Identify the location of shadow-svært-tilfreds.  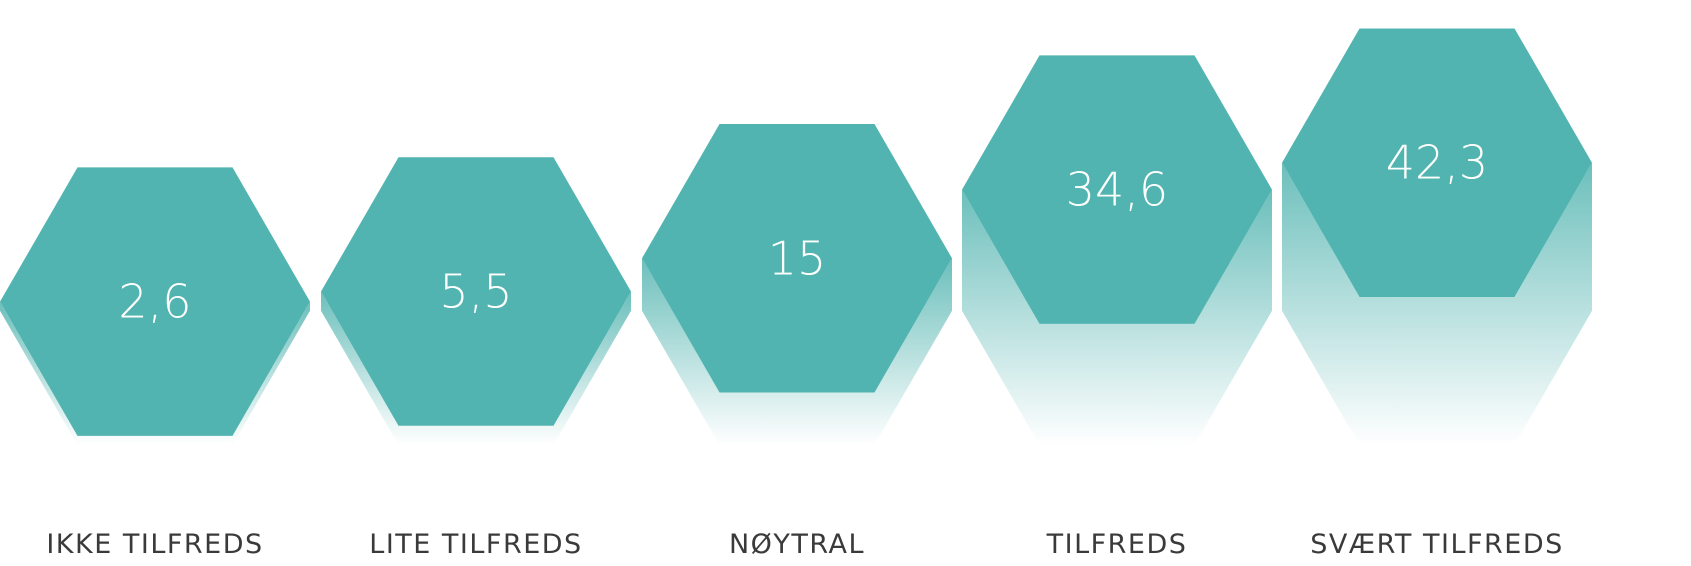
(1437, 303).